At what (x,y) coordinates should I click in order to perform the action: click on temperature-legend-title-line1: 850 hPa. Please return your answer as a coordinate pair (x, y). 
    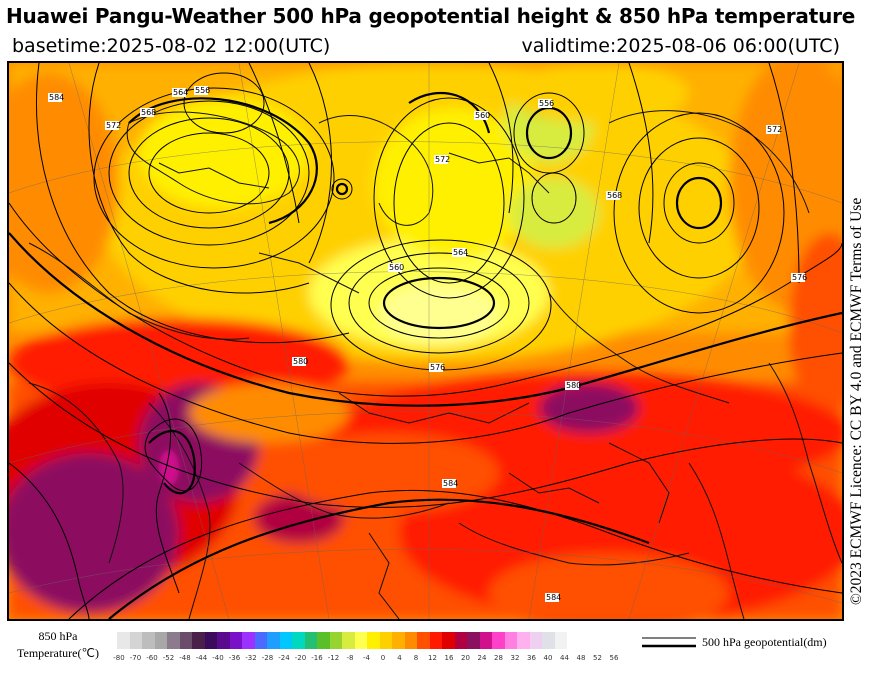
    Looking at the image, I should click on (58, 636).